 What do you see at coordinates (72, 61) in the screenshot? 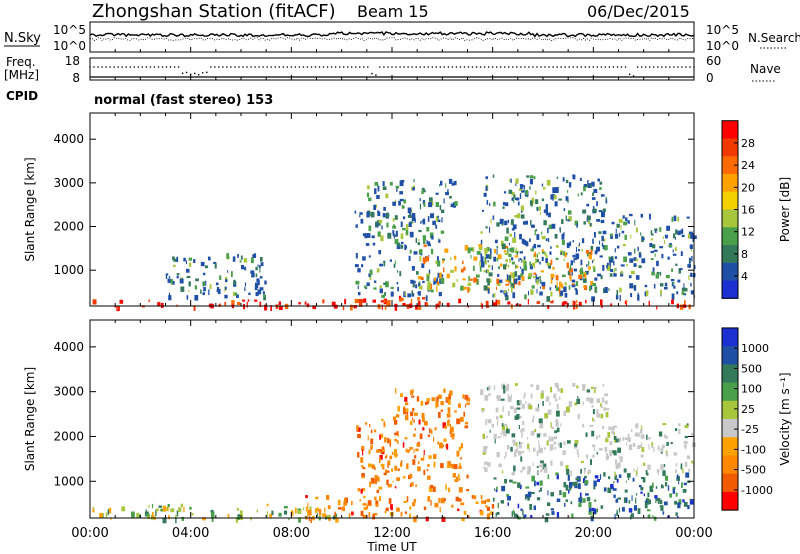
I see `freq-left-tick-top: 18` at bounding box center [72, 61].